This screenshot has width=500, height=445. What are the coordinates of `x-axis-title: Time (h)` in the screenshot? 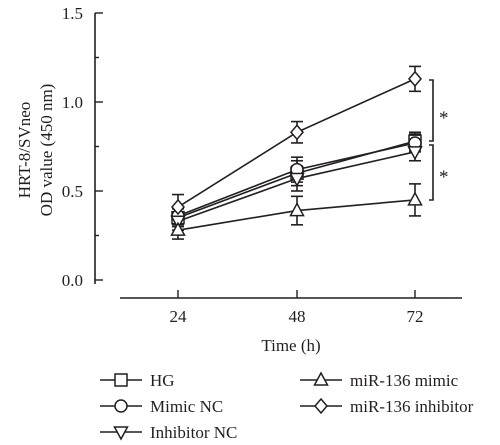 It's located at (290, 345).